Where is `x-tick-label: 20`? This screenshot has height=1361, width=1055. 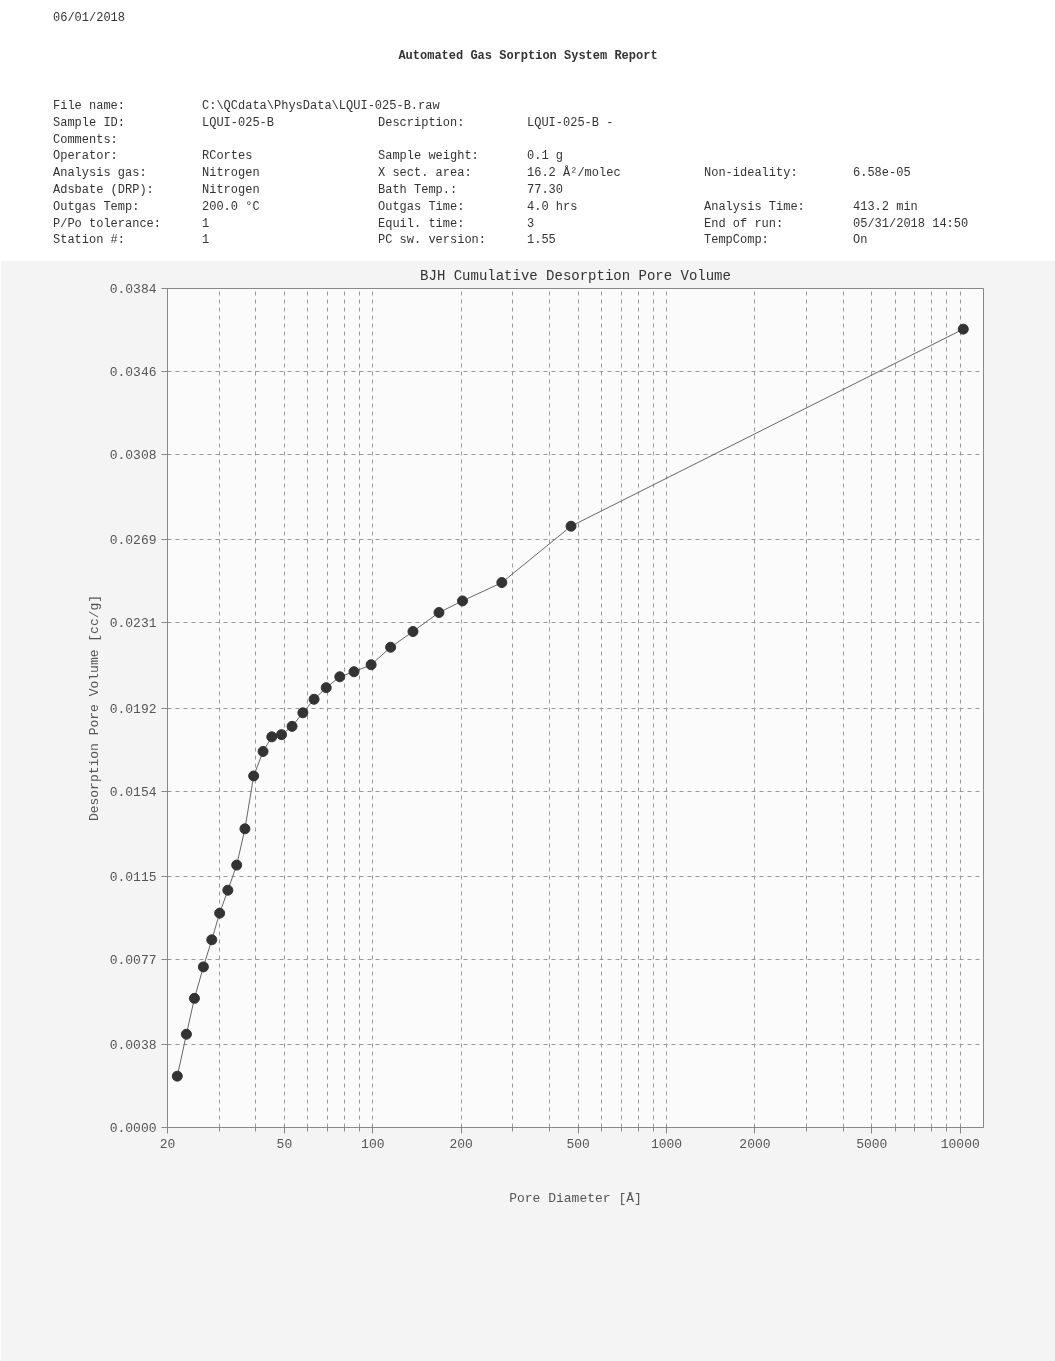
x-tick-label: 20 is located at coordinates (167, 1144).